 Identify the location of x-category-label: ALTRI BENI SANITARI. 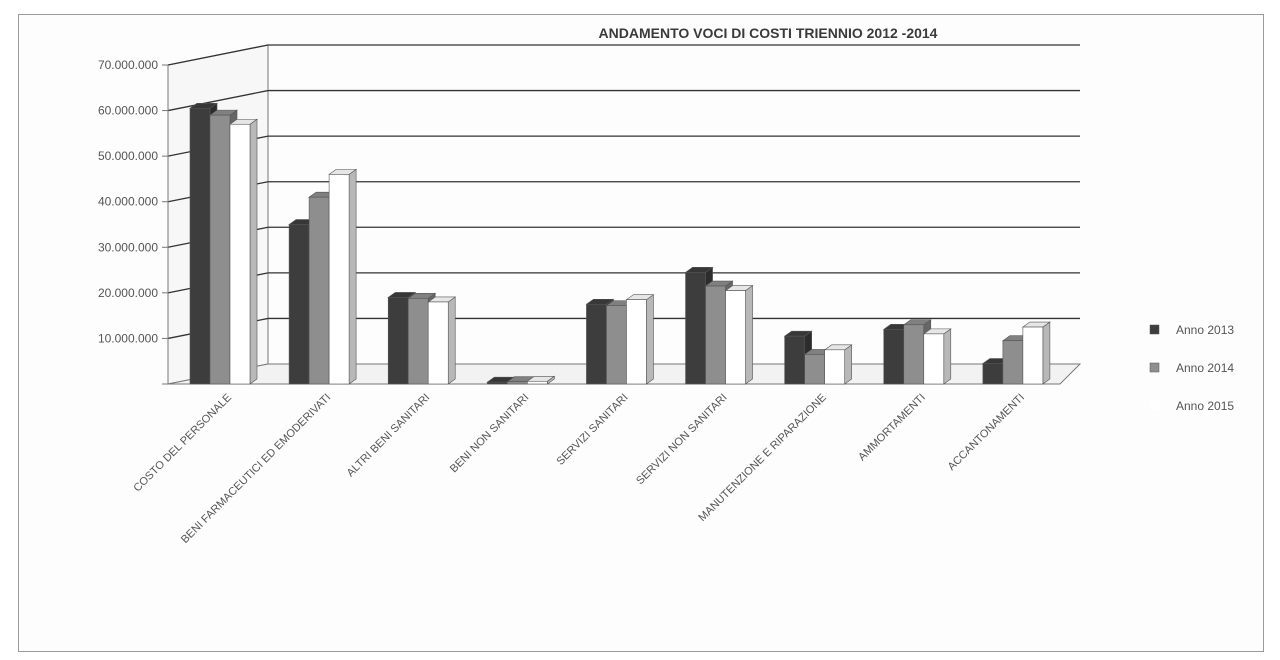
(389, 436).